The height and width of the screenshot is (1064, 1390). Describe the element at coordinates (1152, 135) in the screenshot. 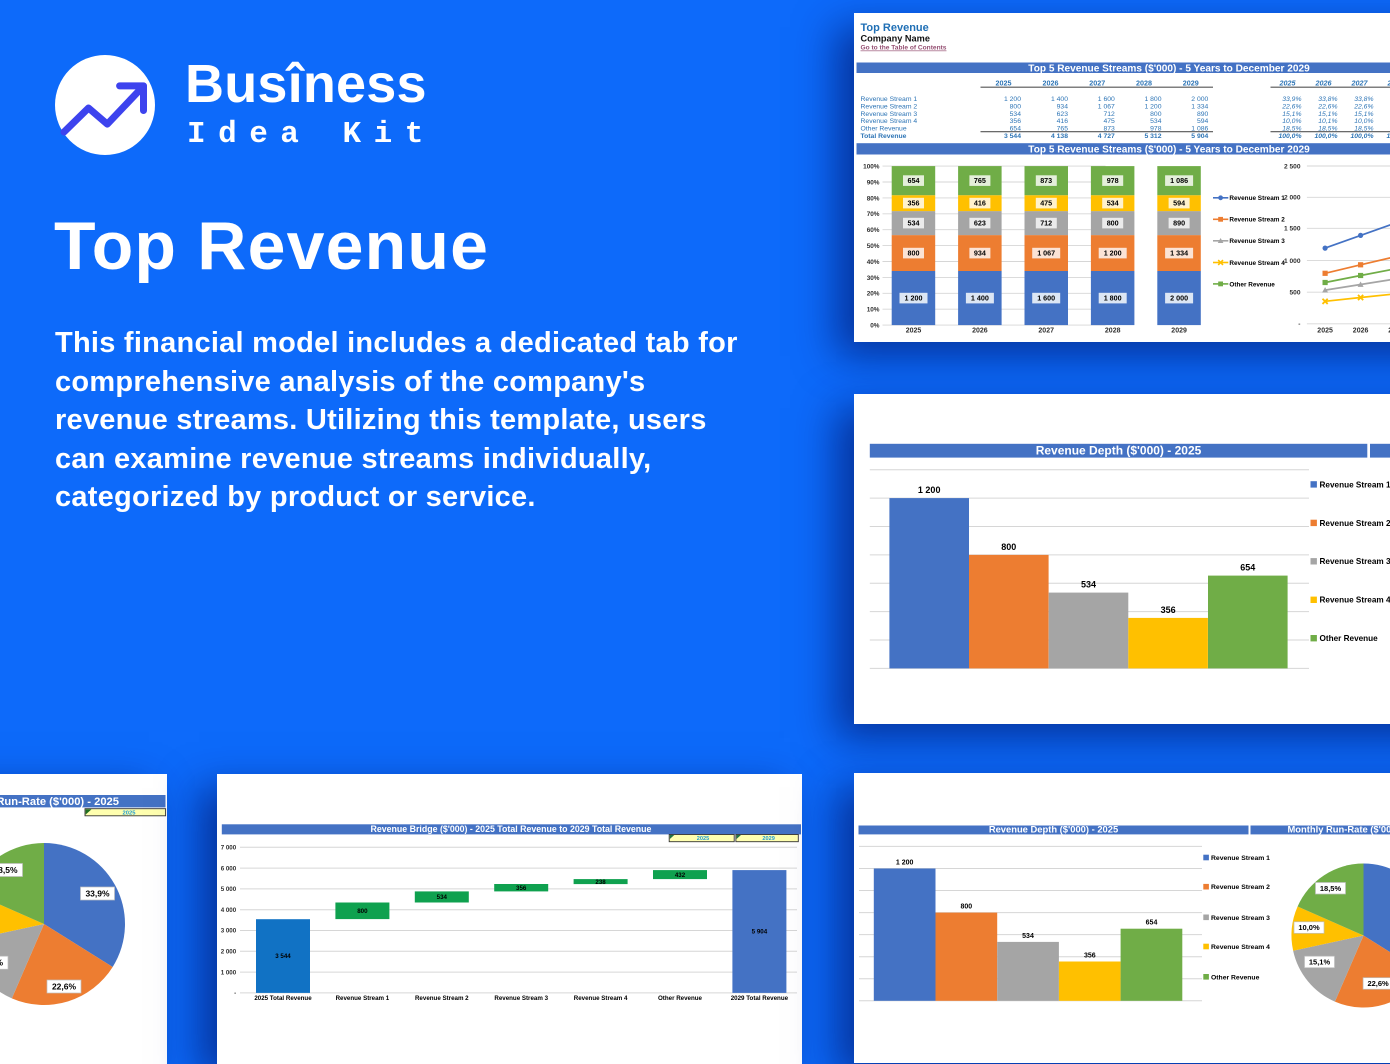

I see `svg-text: 5 312` at that location.